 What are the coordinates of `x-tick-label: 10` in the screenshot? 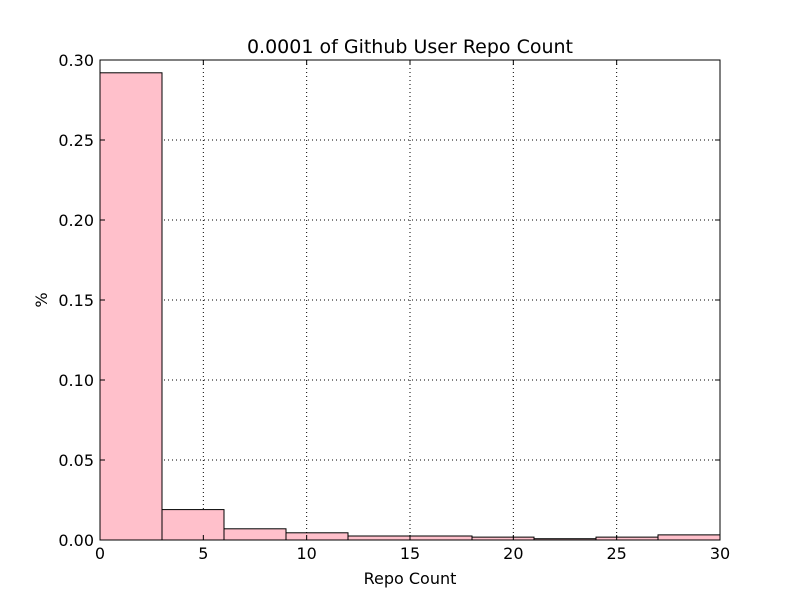 It's located at (306, 553).